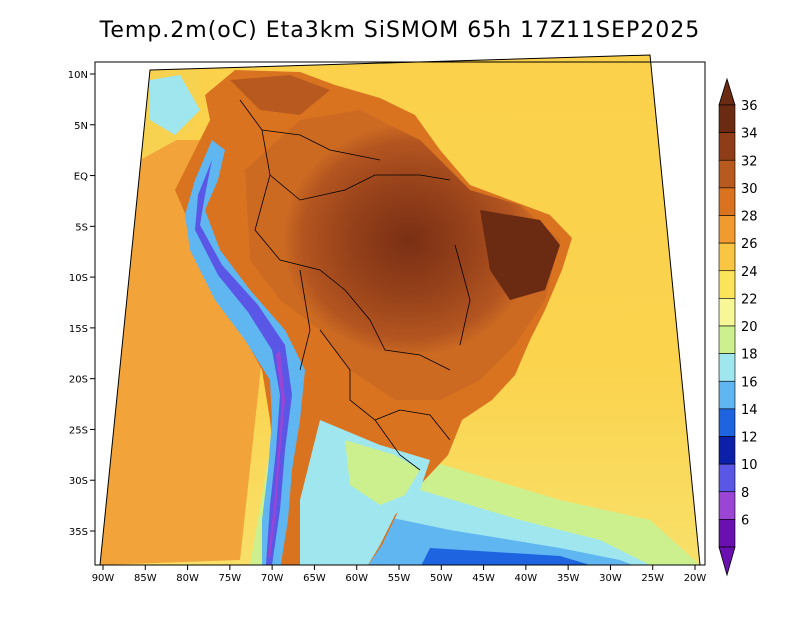  I want to click on lon-label: 75W, so click(230, 578).